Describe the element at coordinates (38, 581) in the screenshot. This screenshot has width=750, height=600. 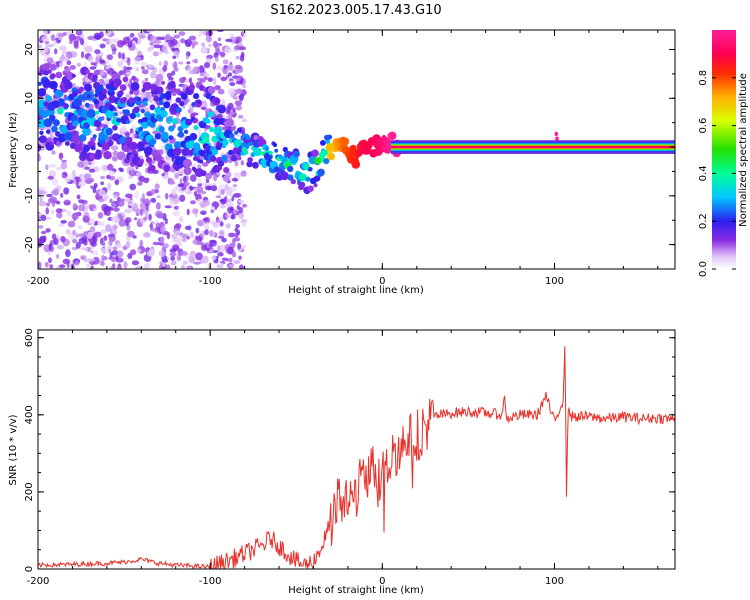
I see `snr-x-tick-label: -200` at that location.